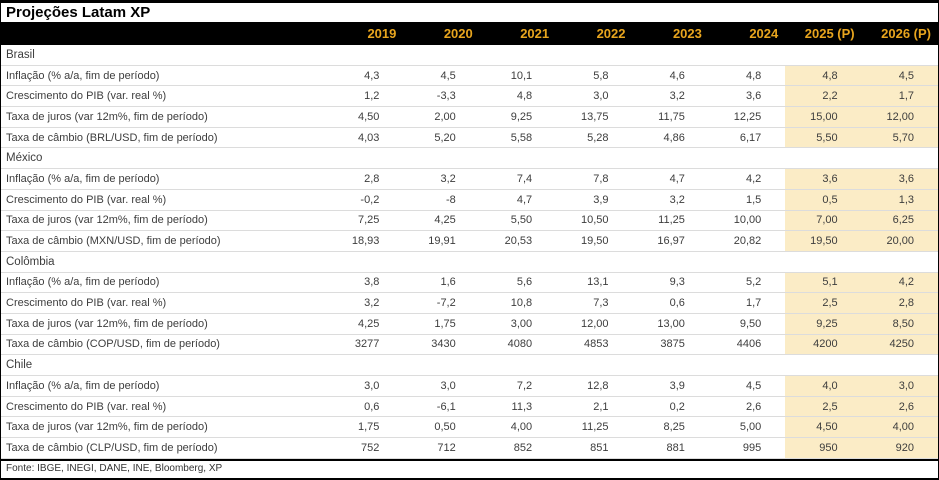 This screenshot has width=939, height=480. Describe the element at coordinates (747, 407) in the screenshot. I see `value-cell: 2,6` at that location.